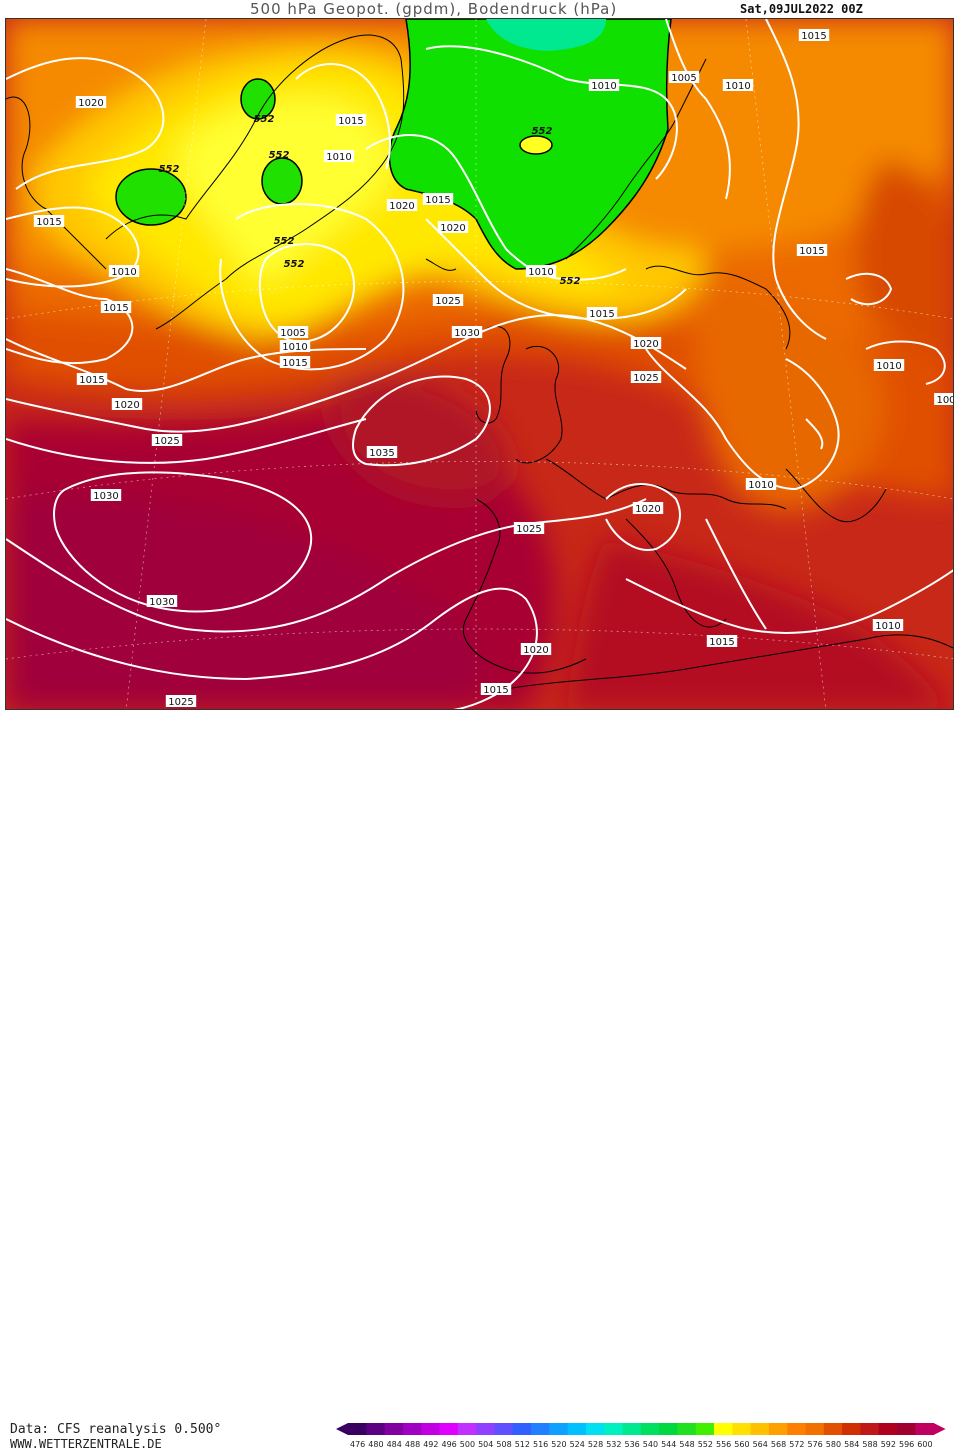 Image resolution: width=959 pixels, height=1451 pixels. I want to click on svg-text: 1035, so click(381, 453).